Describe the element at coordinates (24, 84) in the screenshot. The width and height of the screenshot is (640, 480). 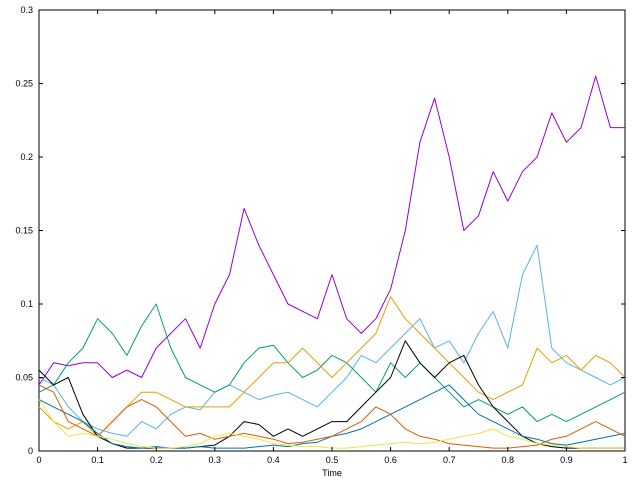
I see `y-tick-label: 0.25` at that location.